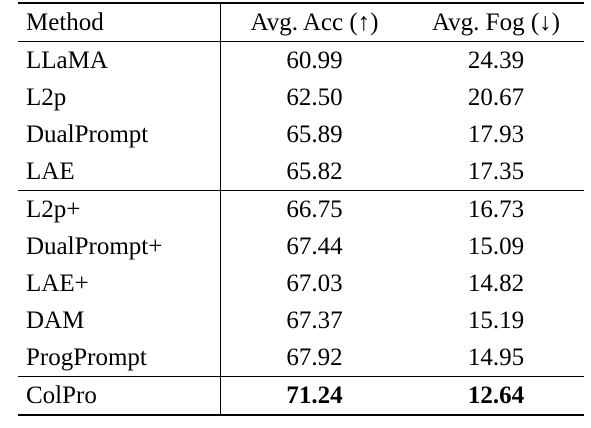  I want to click on cell-acc: 60.99, so click(314, 60).